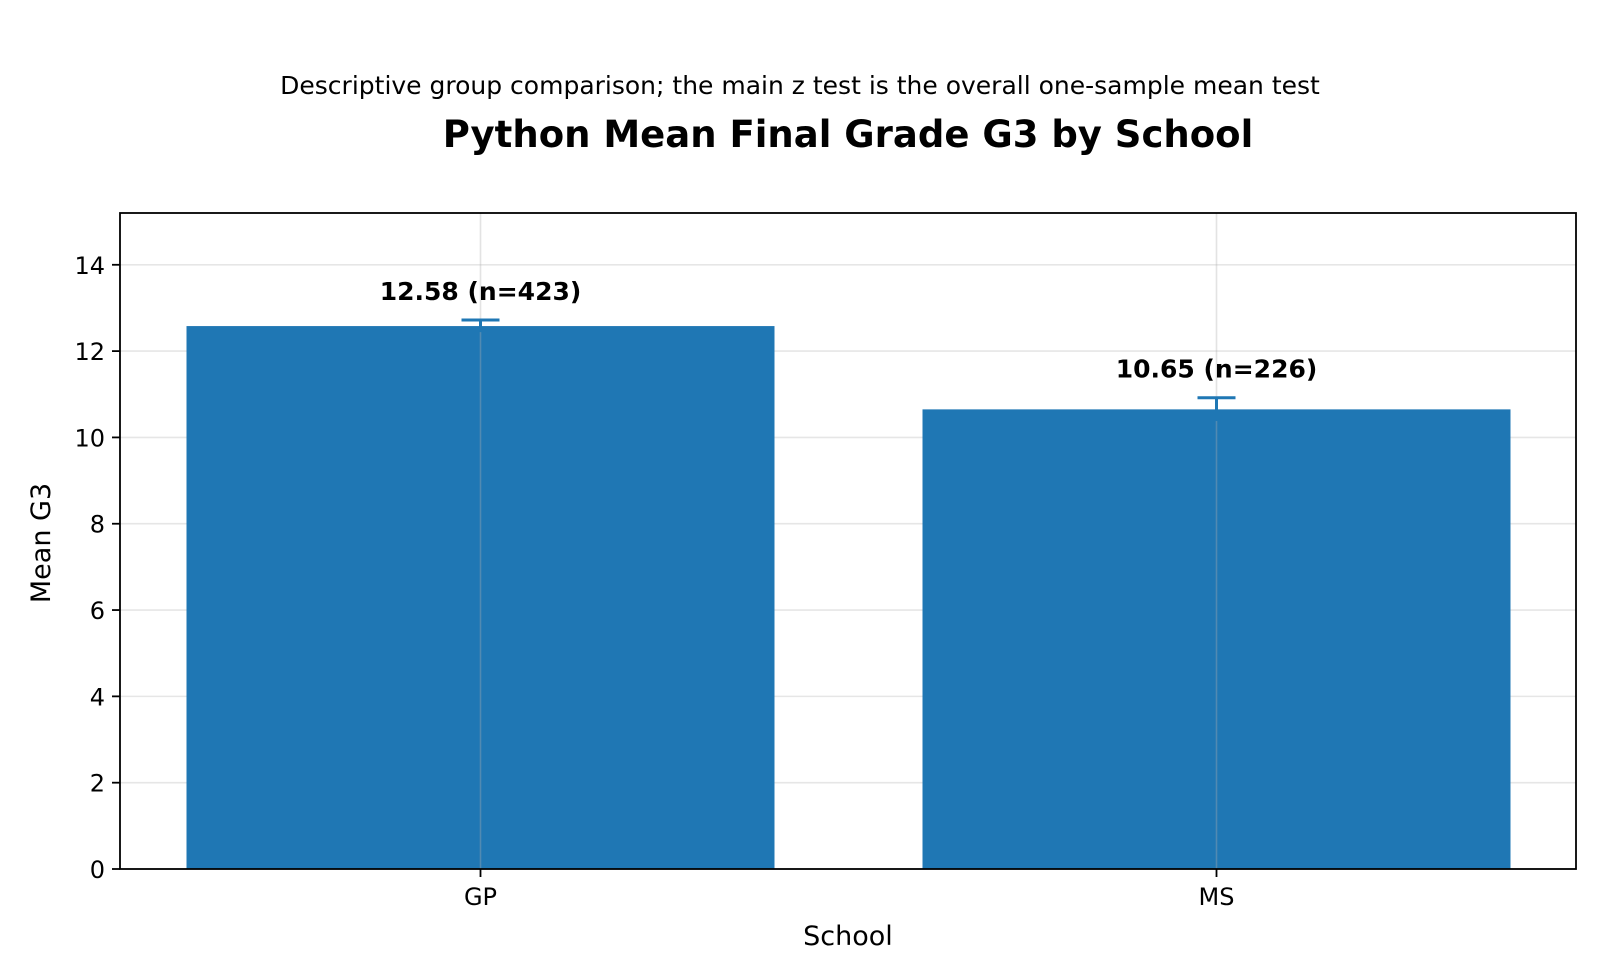  Describe the element at coordinates (1217, 897) in the screenshot. I see `x-tick-label: MS` at that location.